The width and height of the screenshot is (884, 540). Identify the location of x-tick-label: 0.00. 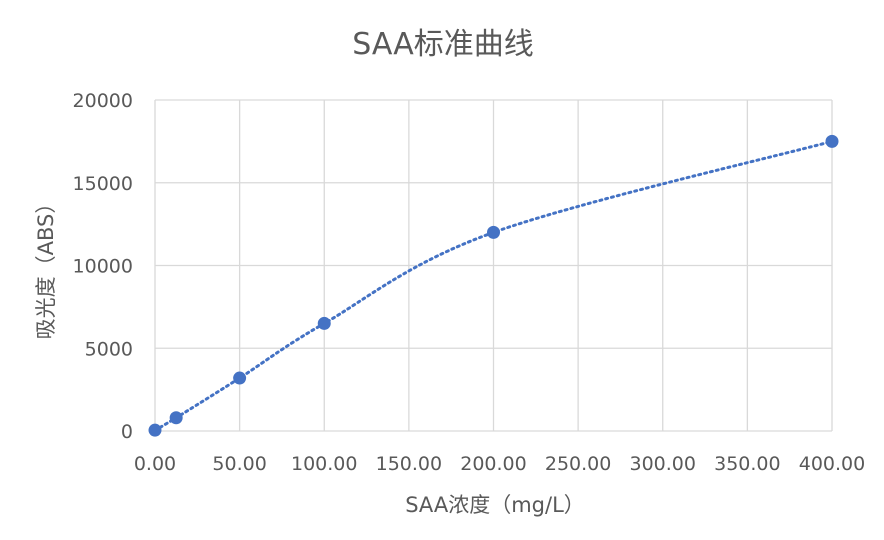
(155, 464).